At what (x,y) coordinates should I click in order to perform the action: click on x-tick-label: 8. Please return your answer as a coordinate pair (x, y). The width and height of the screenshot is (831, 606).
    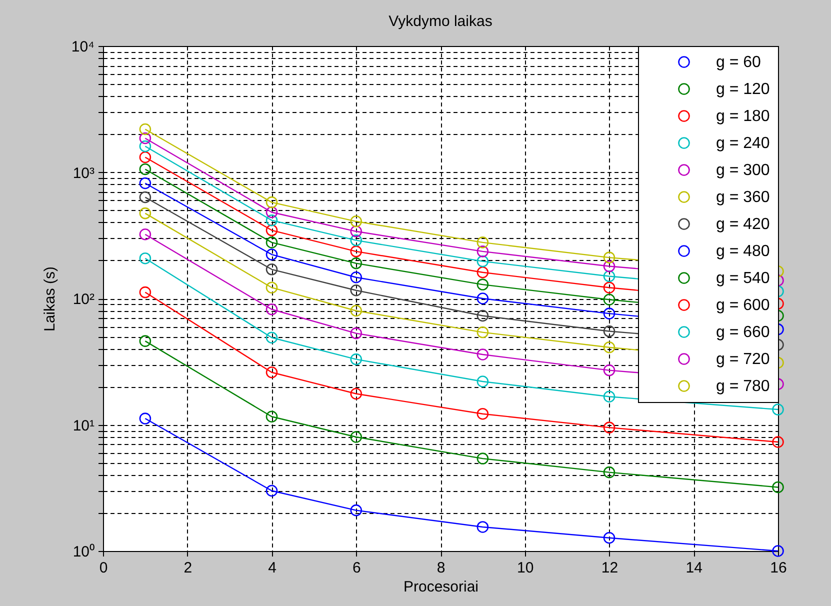
    Looking at the image, I should click on (441, 568).